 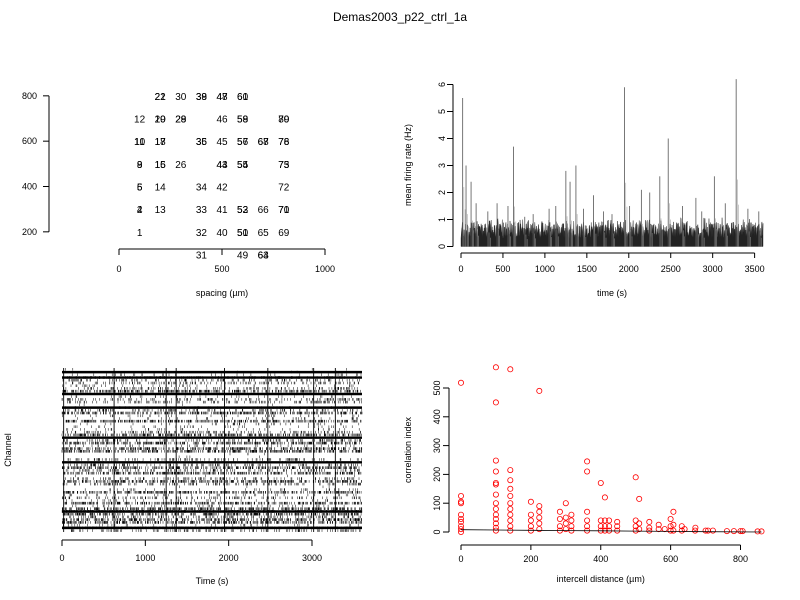 What do you see at coordinates (161, 142) in the screenshot?
I see `channel-label: 18` at bounding box center [161, 142].